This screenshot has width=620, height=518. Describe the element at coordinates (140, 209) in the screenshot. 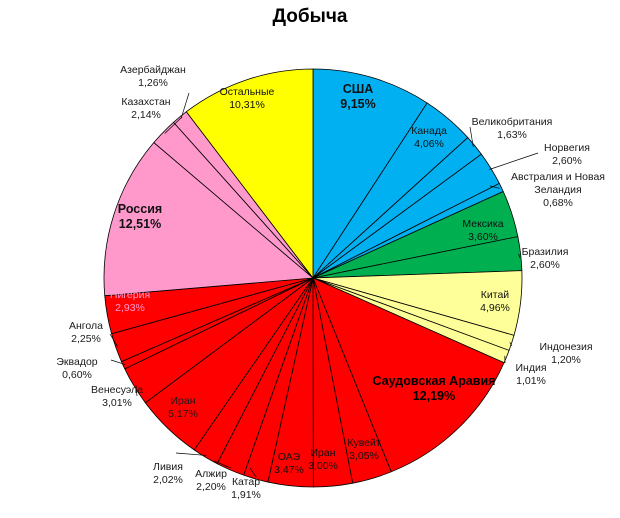

I see `slice-name: Россия` at that location.